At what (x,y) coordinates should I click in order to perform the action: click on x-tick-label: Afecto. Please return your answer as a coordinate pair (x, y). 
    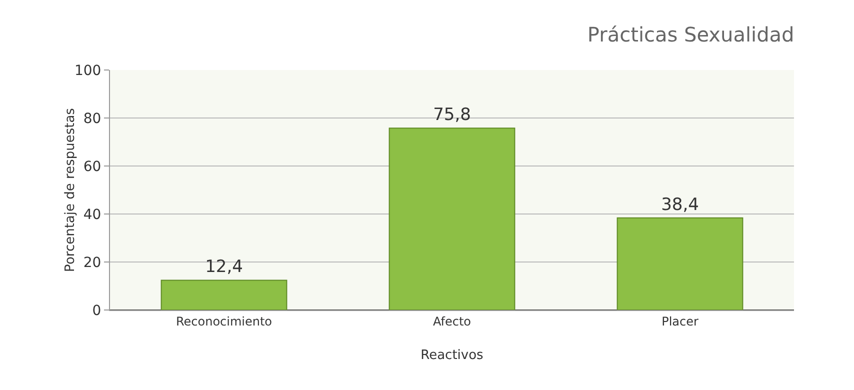
    Looking at the image, I should click on (452, 321).